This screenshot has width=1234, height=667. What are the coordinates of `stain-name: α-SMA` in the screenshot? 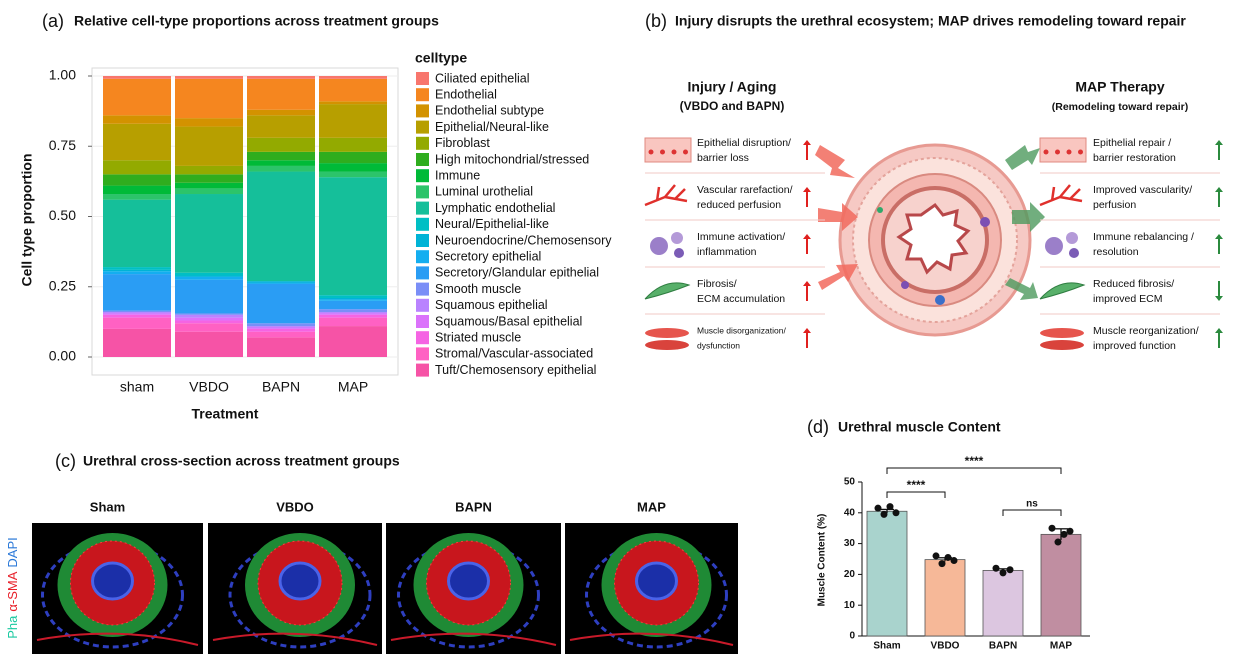 It's located at (12, 591).